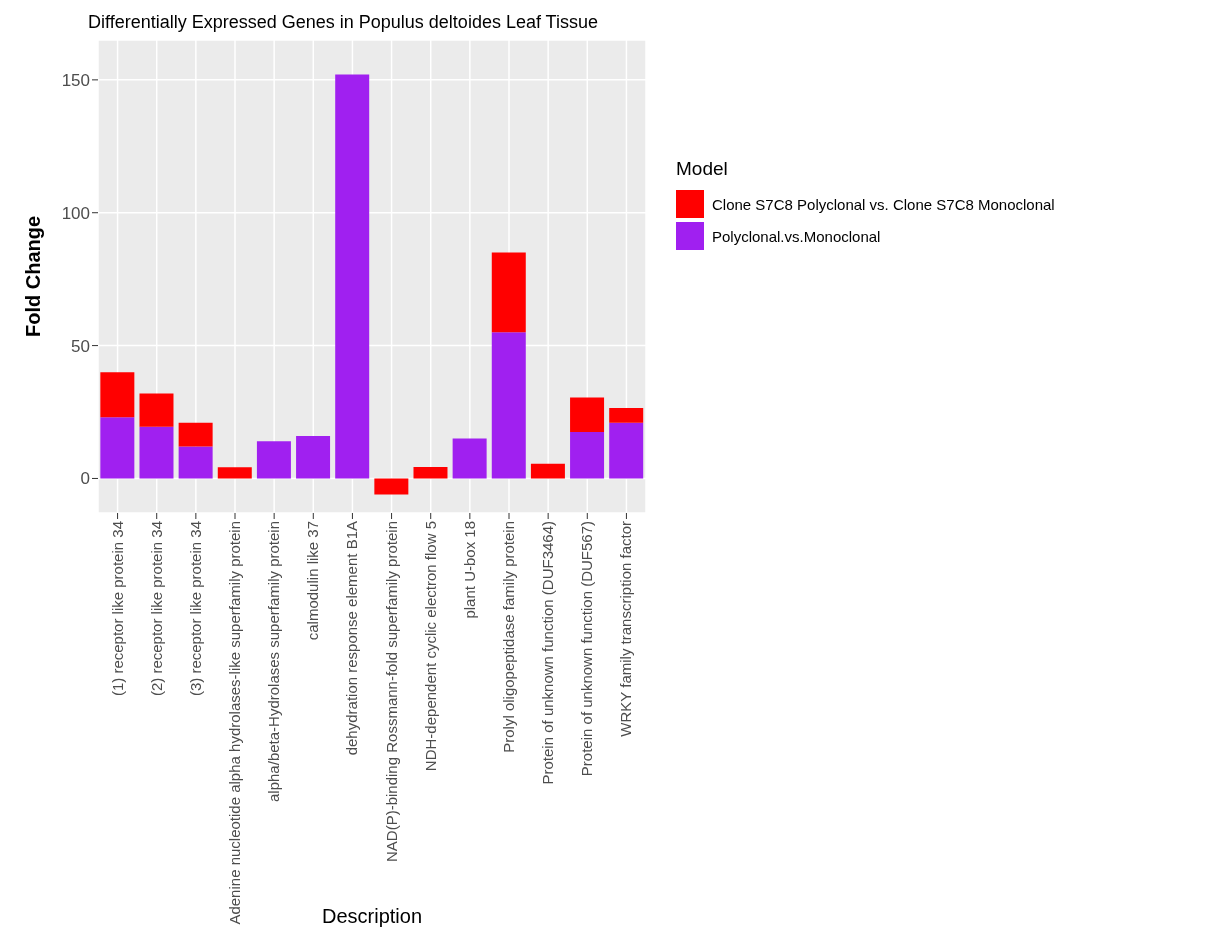 This screenshot has width=1228, height=941. What do you see at coordinates (313, 581) in the screenshot?
I see `x-tick-label: calmodulin like 37` at bounding box center [313, 581].